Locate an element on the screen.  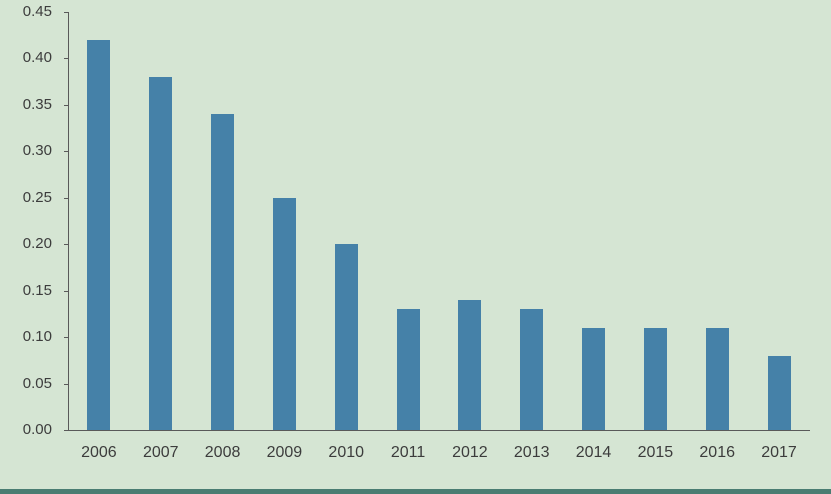
y-tick-label: 0.45 is located at coordinates (37, 11).